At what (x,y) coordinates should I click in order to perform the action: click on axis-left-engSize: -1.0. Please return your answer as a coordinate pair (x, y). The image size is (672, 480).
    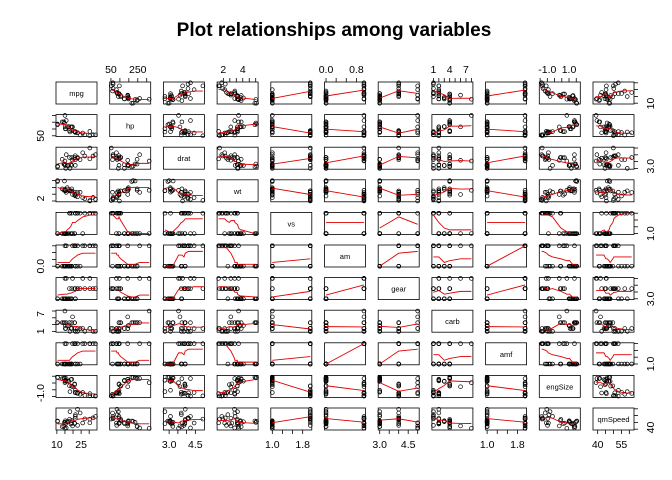
    Looking at the image, I should click on (45, 388).